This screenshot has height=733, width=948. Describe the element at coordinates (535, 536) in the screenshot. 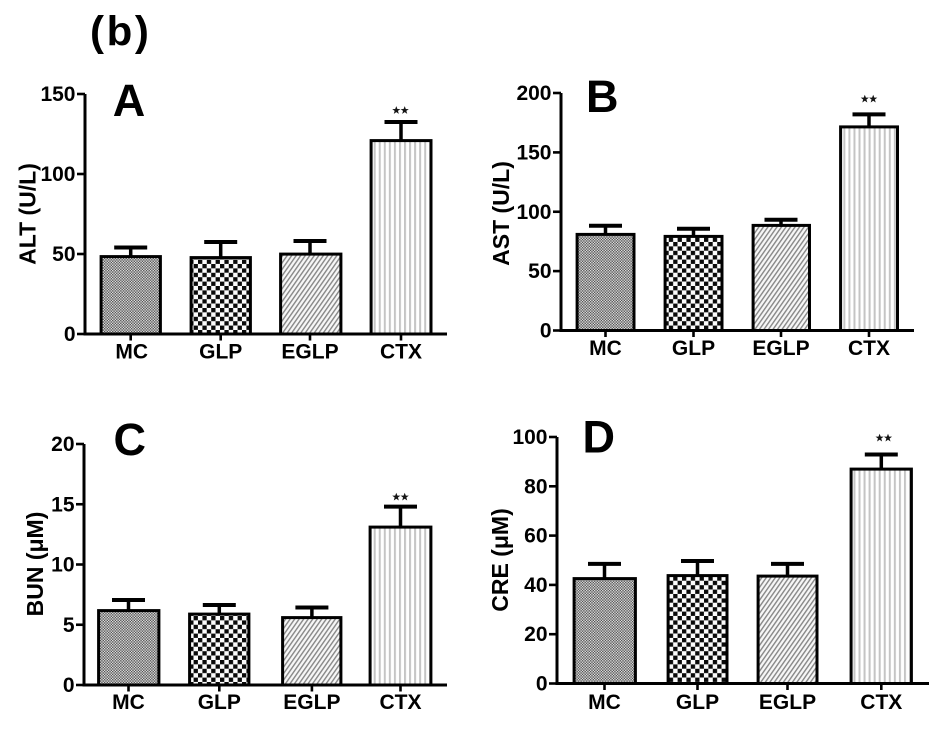

I see `svg-text: 60` at that location.